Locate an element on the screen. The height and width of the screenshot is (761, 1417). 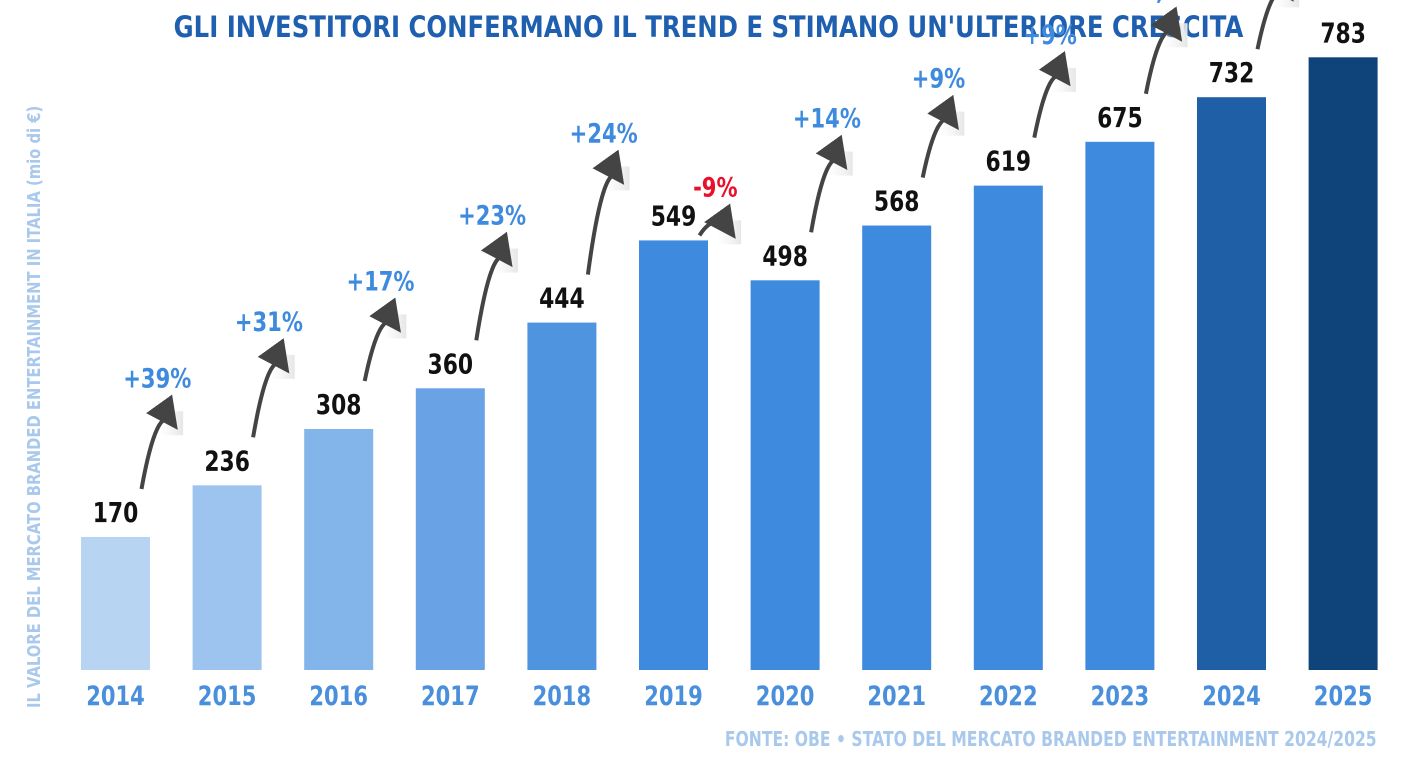
growth-label-2024: +8,5% is located at coordinates (1162, 3).